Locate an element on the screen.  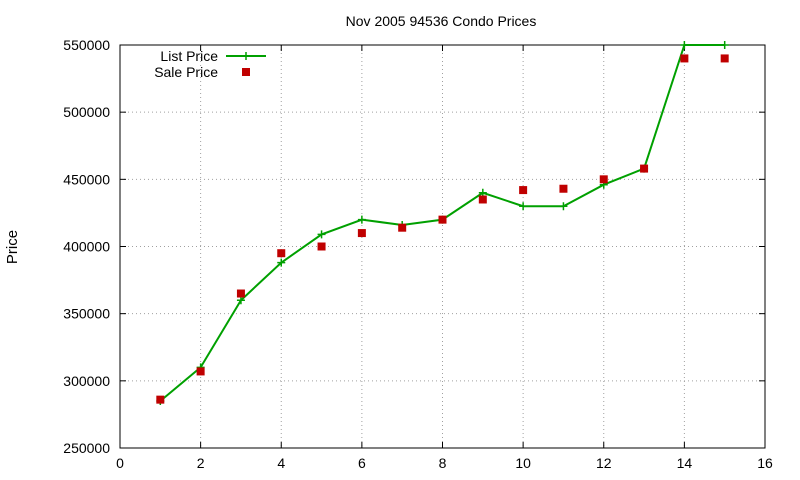
x-tick-label: 16 is located at coordinates (765, 463).